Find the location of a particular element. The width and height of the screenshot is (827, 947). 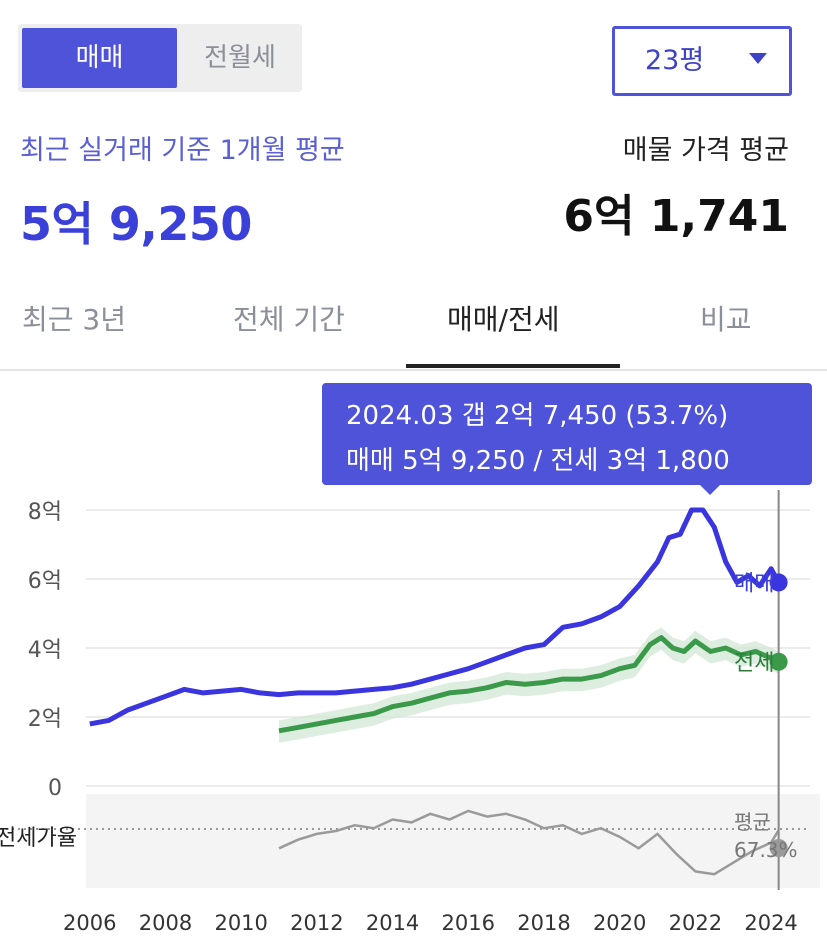

area-select-dropdown: 23평 is located at coordinates (702, 61).